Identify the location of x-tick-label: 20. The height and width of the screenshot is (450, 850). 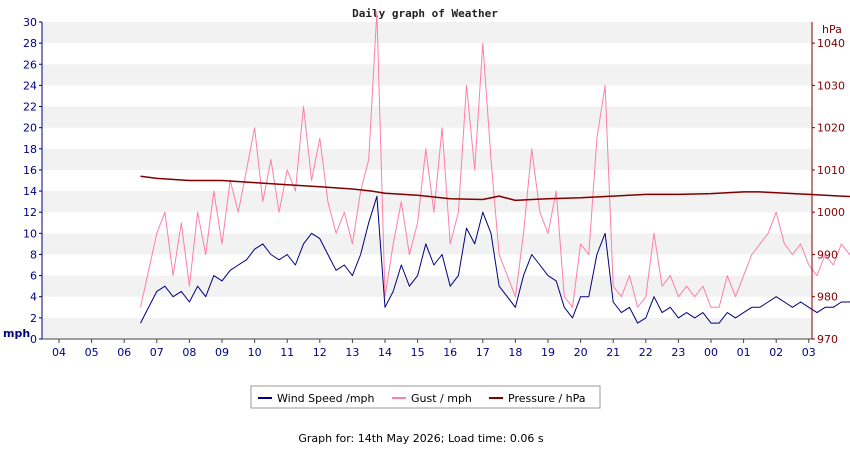
(581, 352).